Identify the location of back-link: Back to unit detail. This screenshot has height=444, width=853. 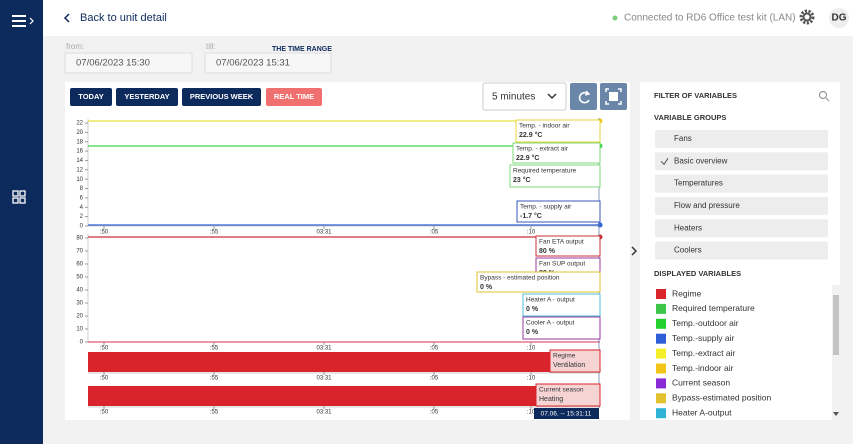
(123, 18).